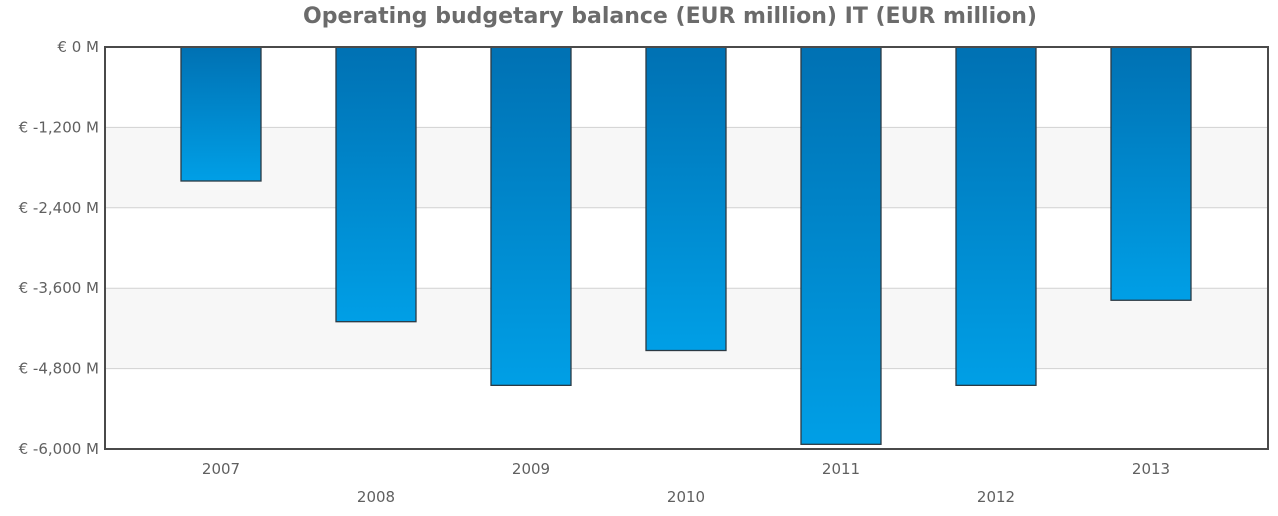 The image size is (1278, 516). I want to click on y-tick-label: € -4,800 M, so click(59, 369).